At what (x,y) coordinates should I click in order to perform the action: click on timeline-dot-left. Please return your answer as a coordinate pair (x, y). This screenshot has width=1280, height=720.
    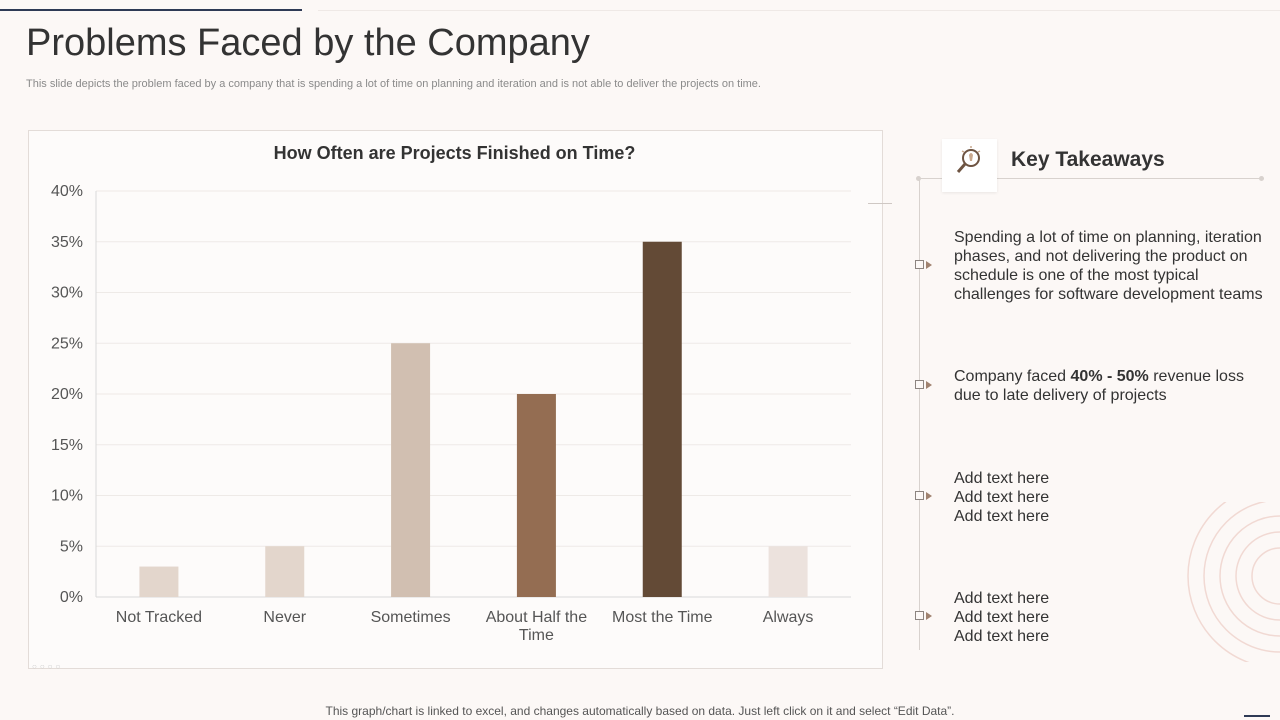
    Looking at the image, I should click on (918, 178).